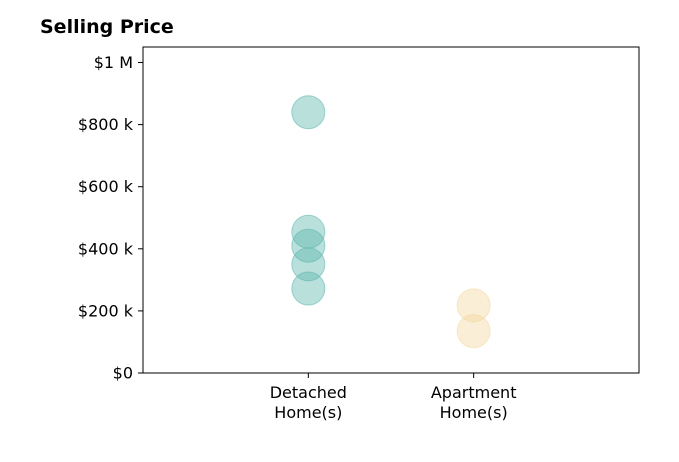 This screenshot has height=462, width=679. I want to click on y-tick-label: $0, so click(123, 373).